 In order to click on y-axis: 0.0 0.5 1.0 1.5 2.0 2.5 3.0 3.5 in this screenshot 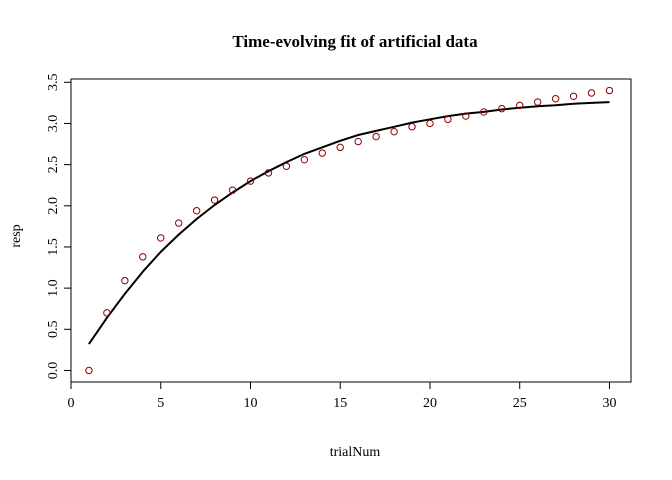, I will do `click(59, 227)`.